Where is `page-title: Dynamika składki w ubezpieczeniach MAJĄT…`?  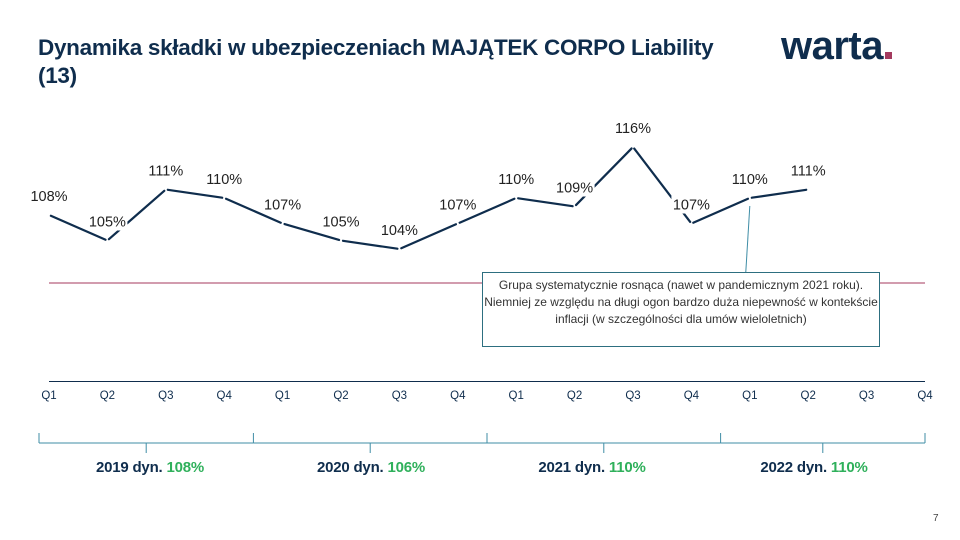
page-title: Dynamika składki w ubezpieczeniach MAJĄT… is located at coordinates (376, 61).